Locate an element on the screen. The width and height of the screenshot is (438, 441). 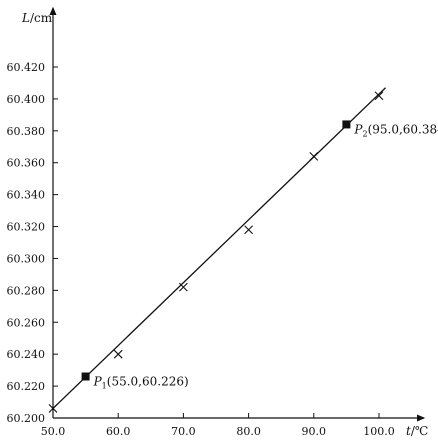
x-axis-symbol: t is located at coordinates (408, 431).